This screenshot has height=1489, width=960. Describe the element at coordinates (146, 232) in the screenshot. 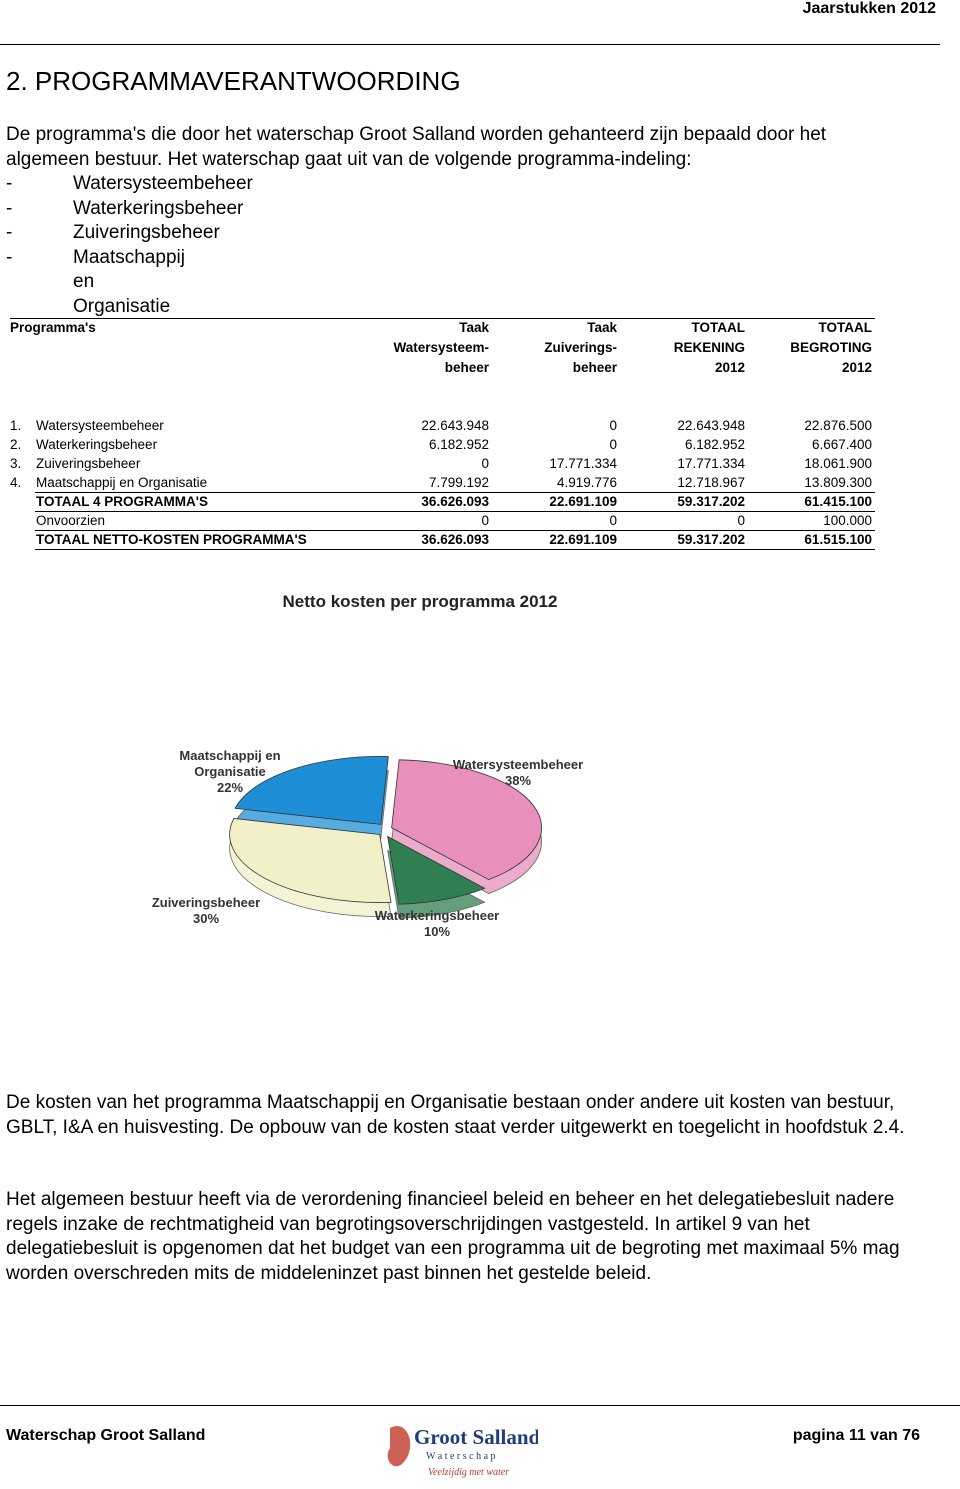

I see `list-text: Zuiveringsbeheer` at that location.